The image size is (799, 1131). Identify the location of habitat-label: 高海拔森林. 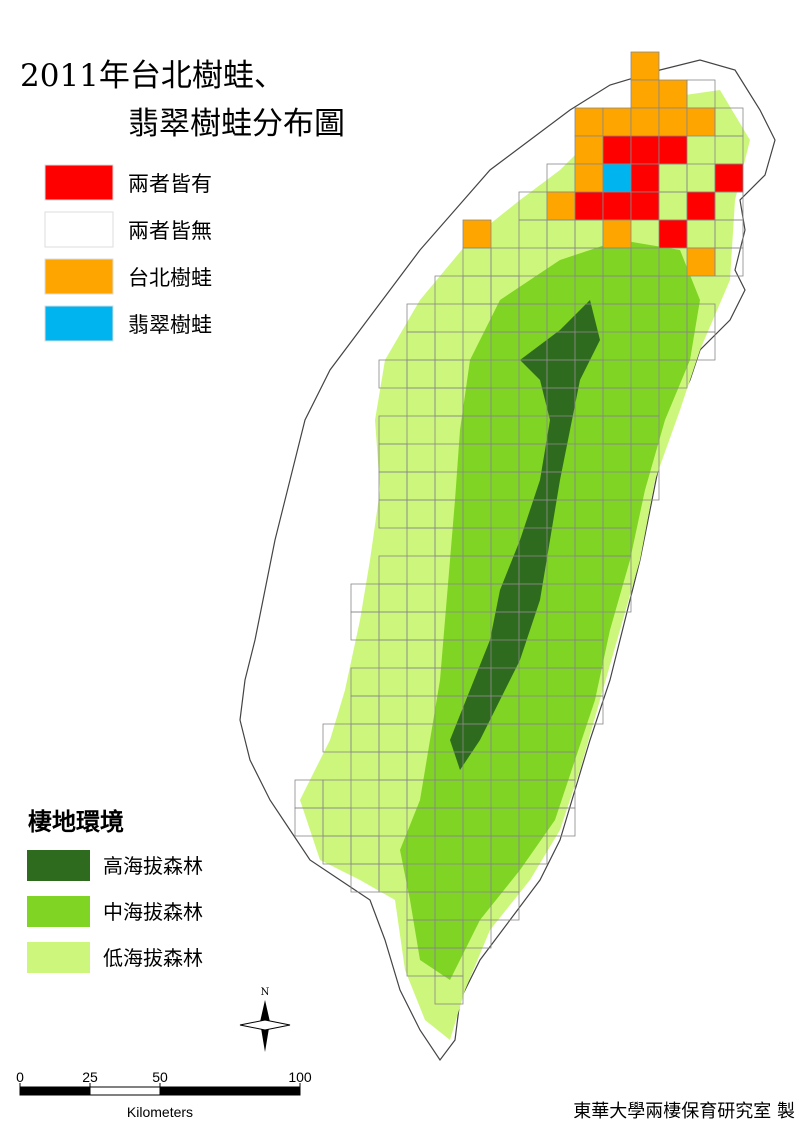
(153, 866).